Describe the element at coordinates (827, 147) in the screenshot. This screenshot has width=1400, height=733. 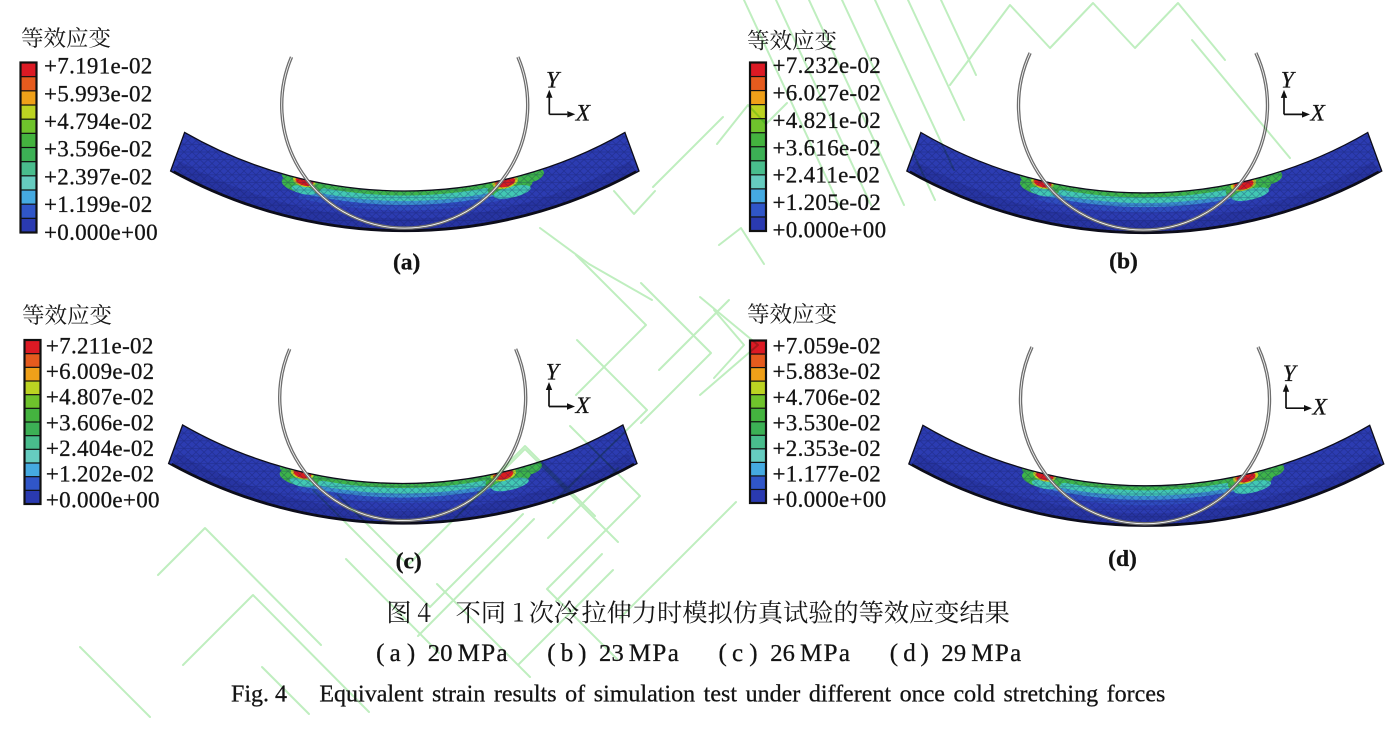
I see `svg-text: +3.616e-02` at that location.